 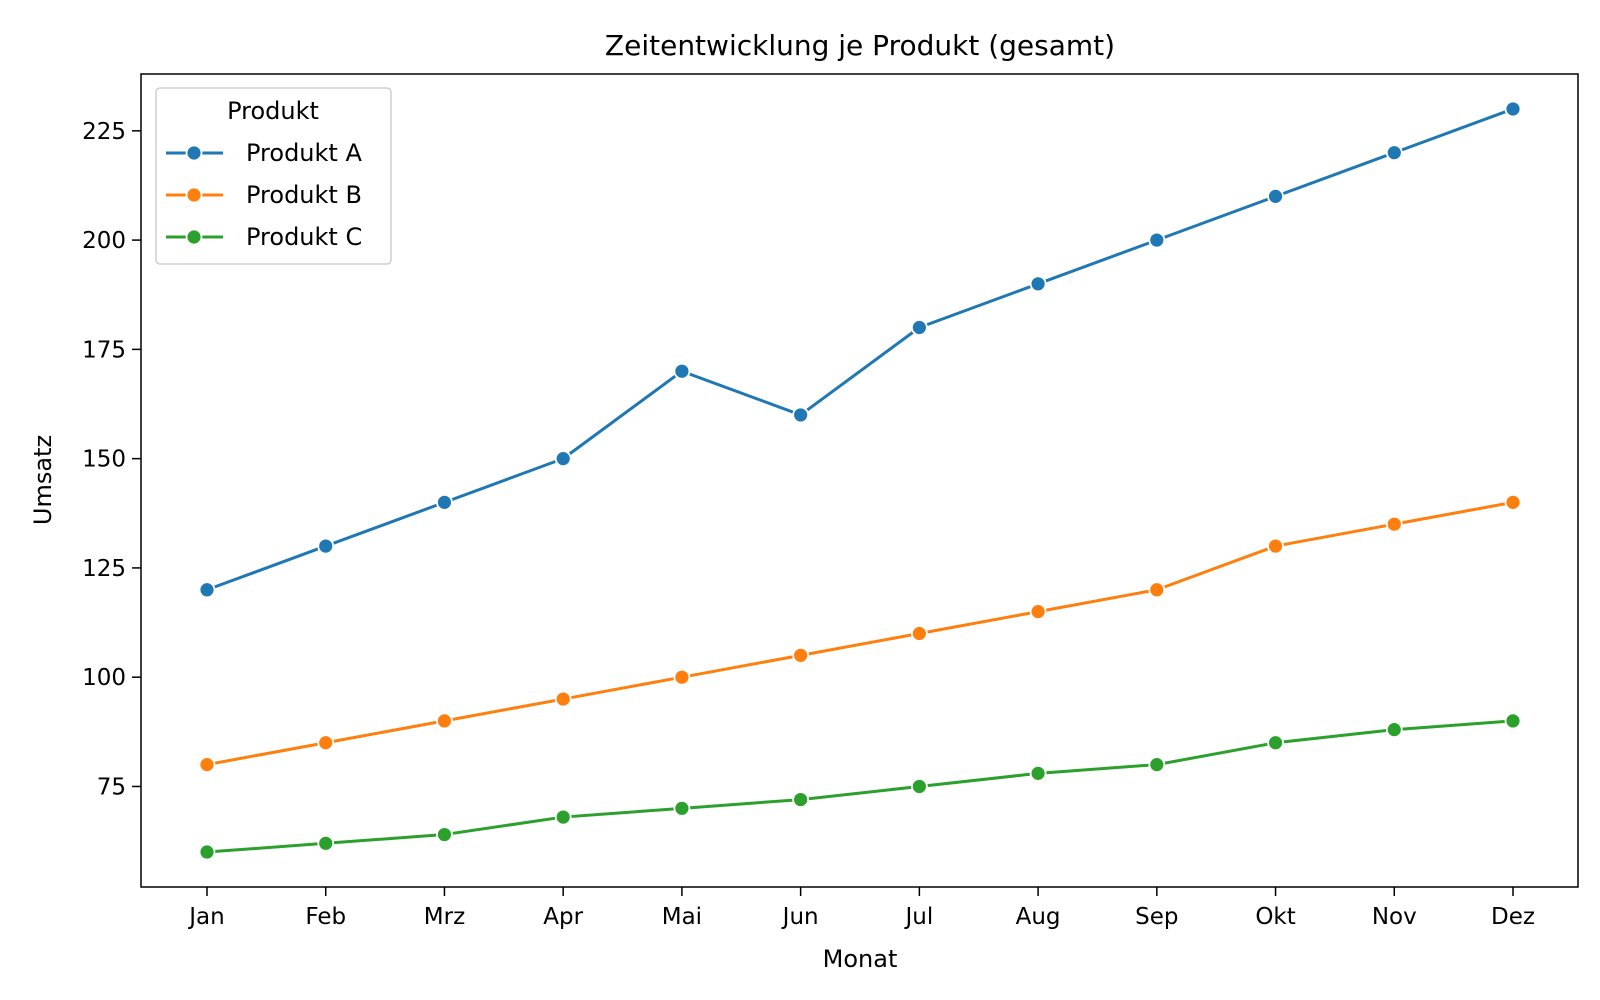 What do you see at coordinates (1513, 917) in the screenshot?
I see `x-tick-label: Dez` at bounding box center [1513, 917].